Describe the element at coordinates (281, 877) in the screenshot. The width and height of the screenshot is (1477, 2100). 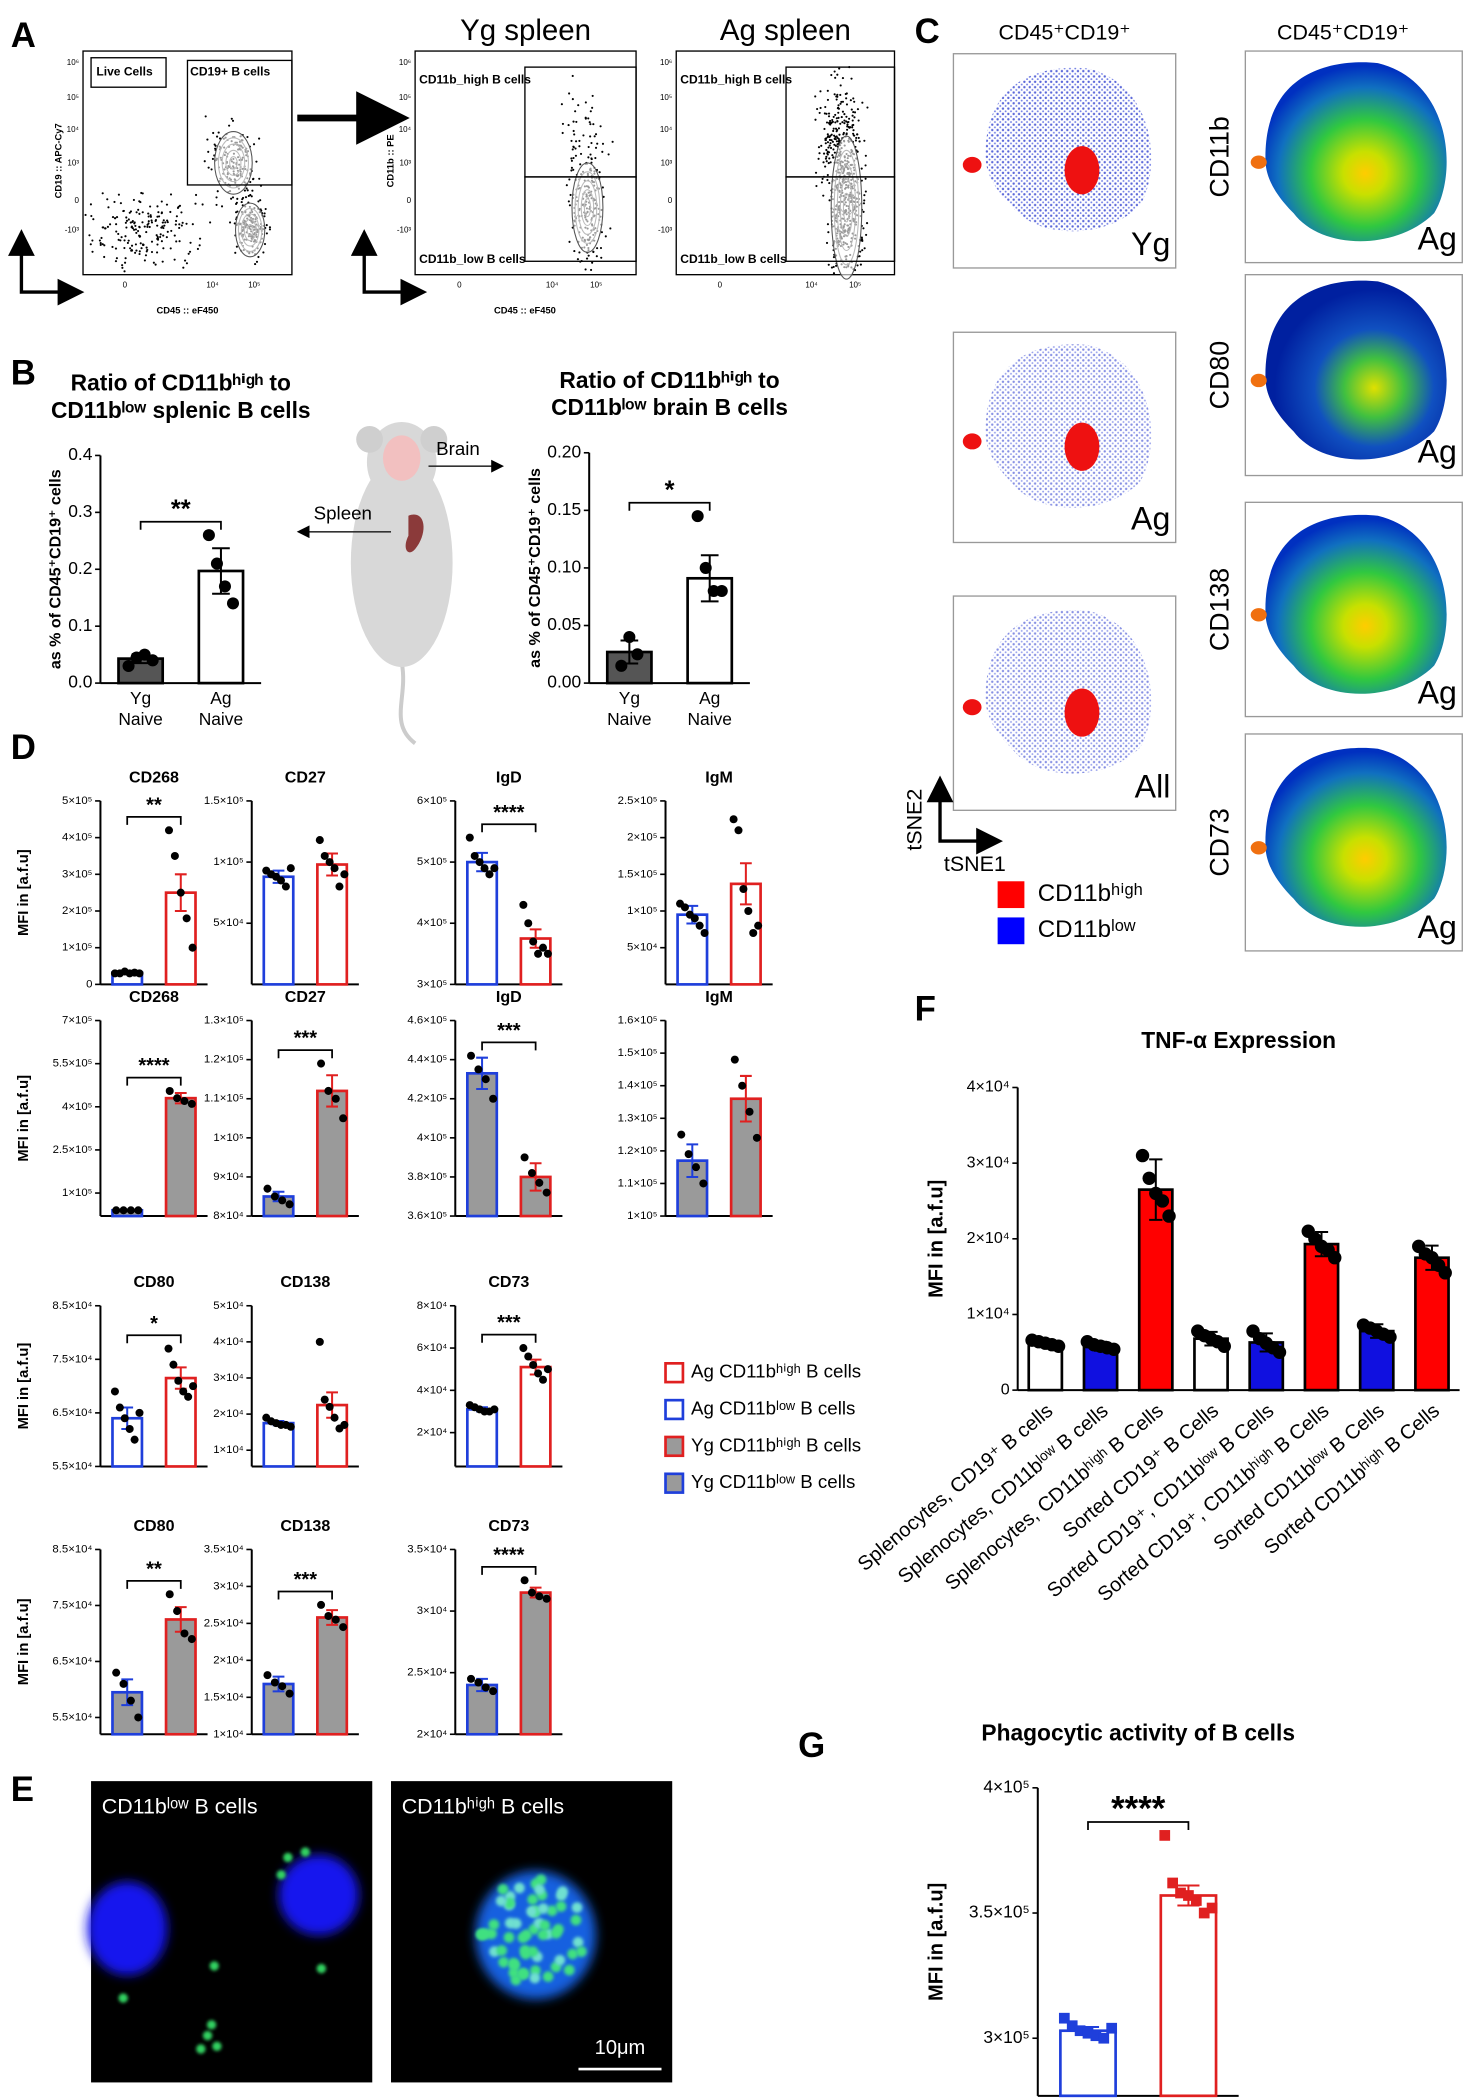
I see `bar-chart: CD27 5×10⁴ 1×10⁵ 1.5×10⁵` at that location.